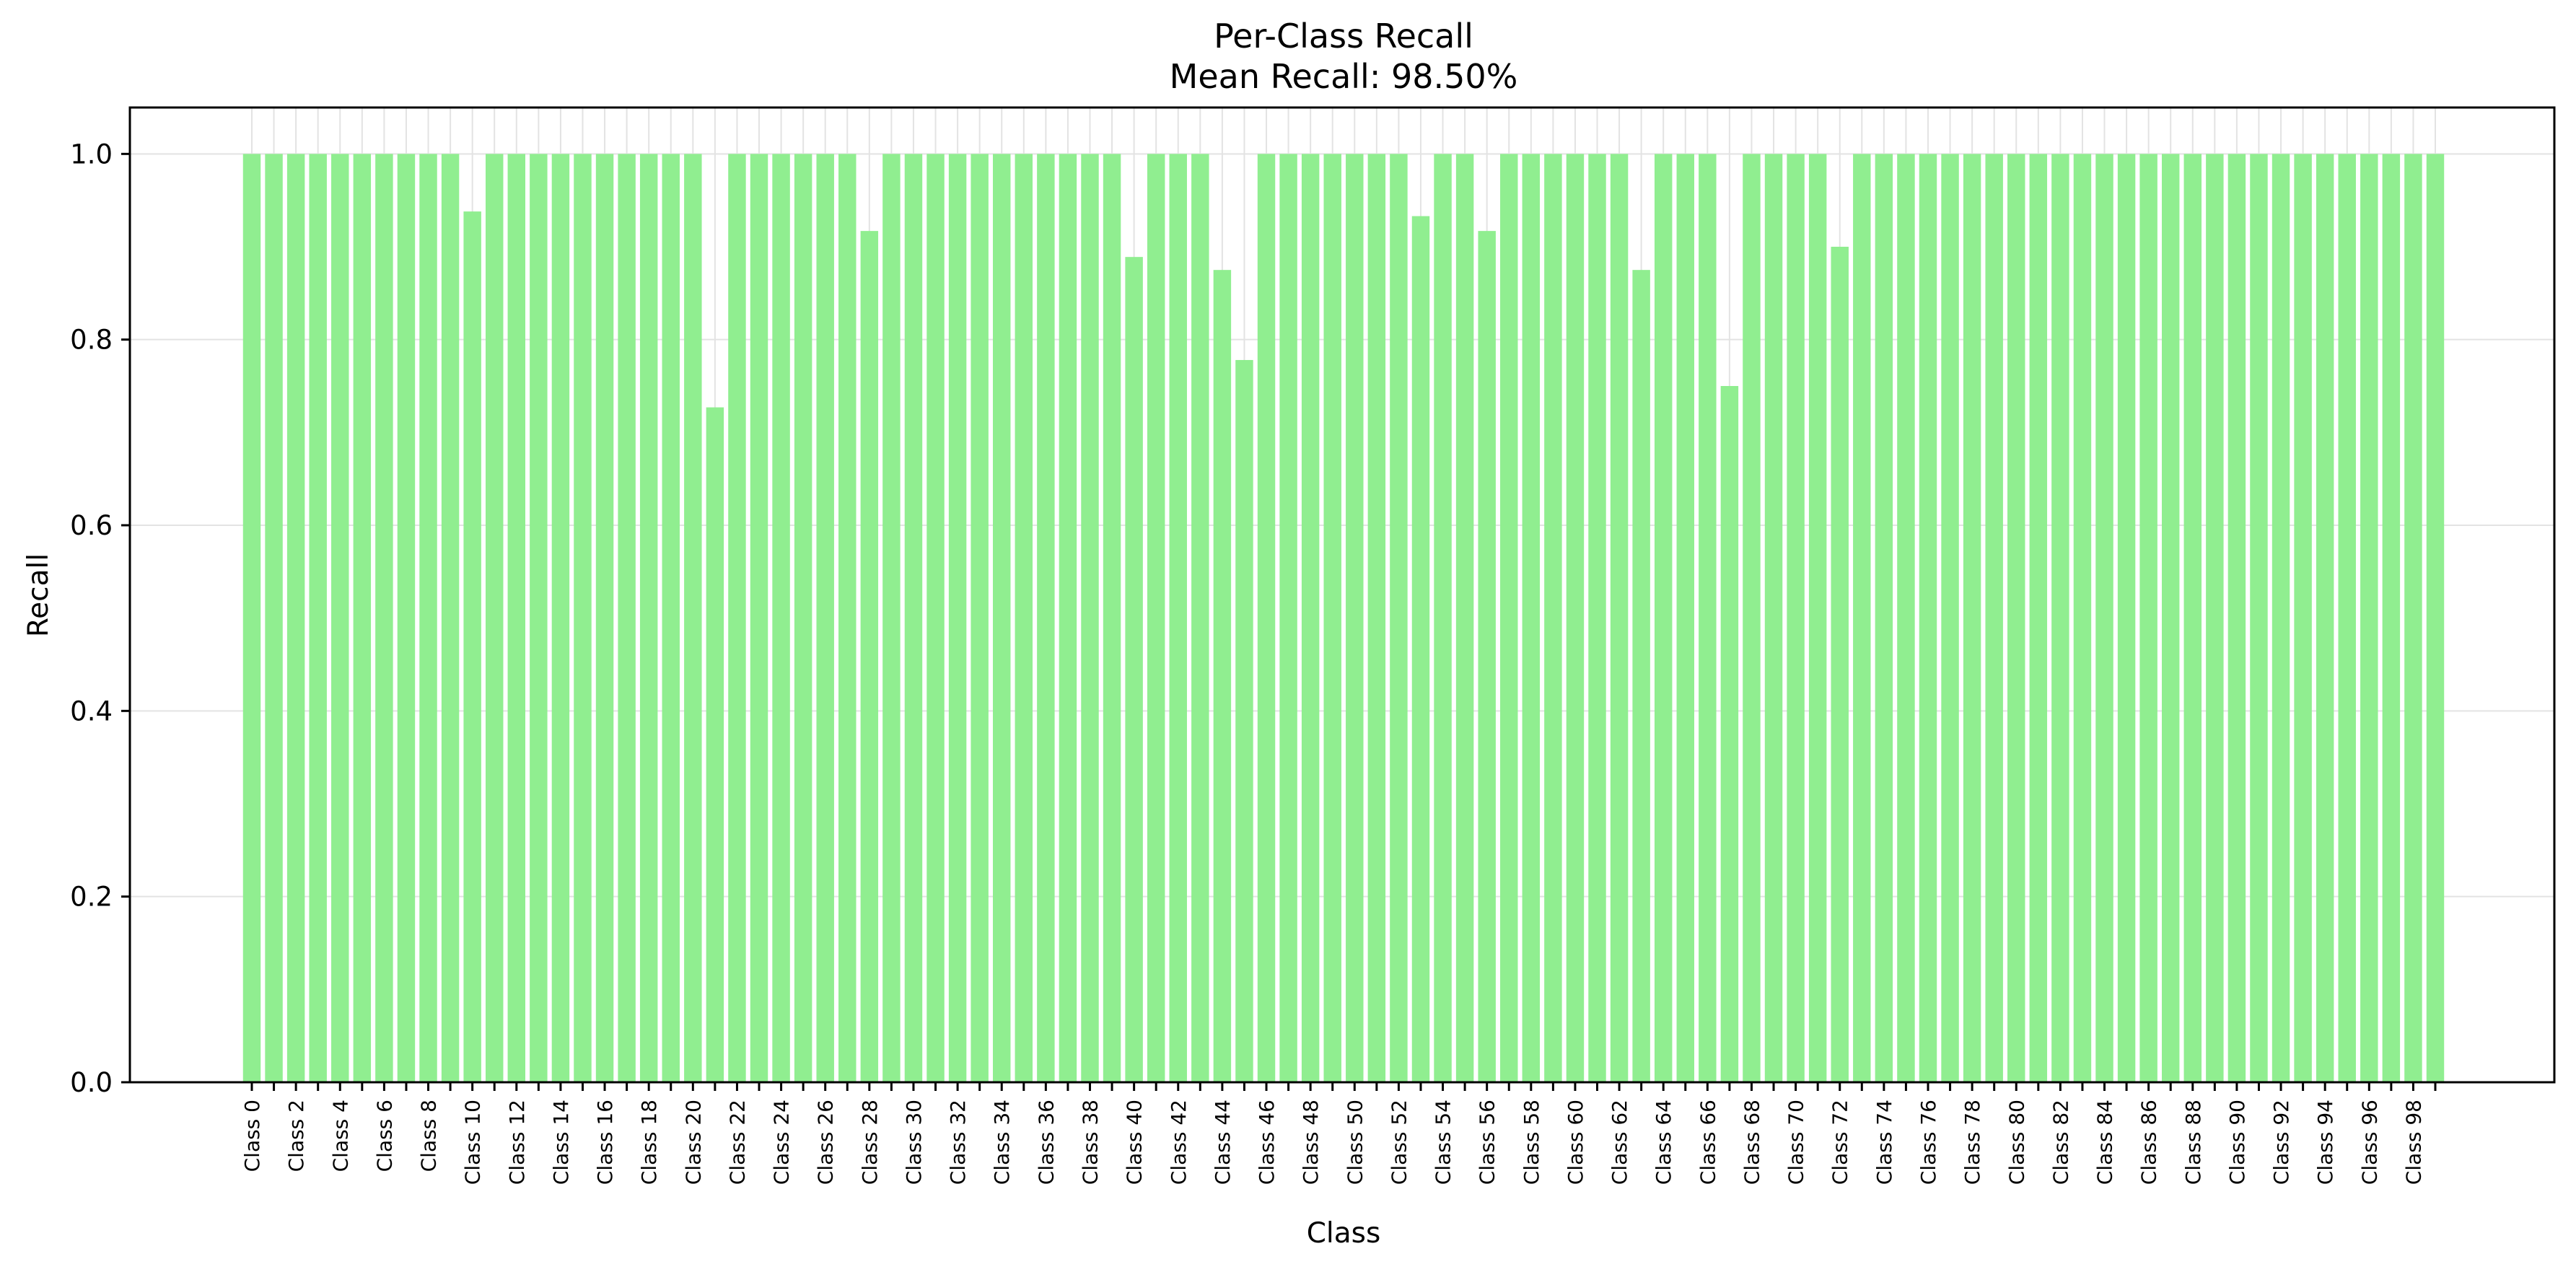  What do you see at coordinates (252, 1136) in the screenshot?
I see `x-tick-label: Class 0` at bounding box center [252, 1136].